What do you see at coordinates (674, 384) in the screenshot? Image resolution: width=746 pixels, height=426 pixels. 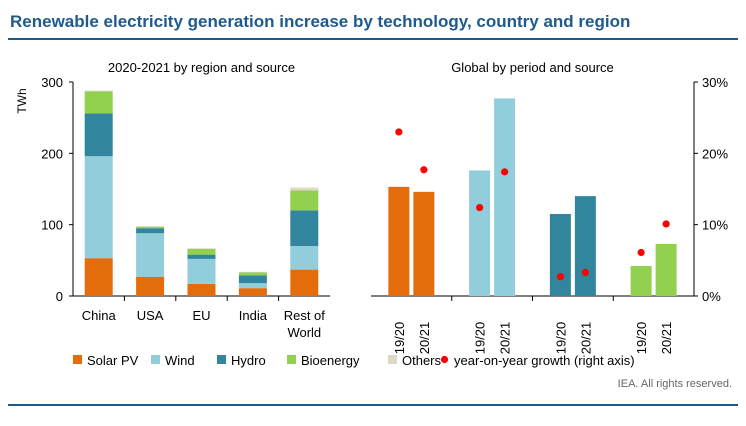 I see `credit-text: IEA. All rights reserved.` at bounding box center [674, 384].